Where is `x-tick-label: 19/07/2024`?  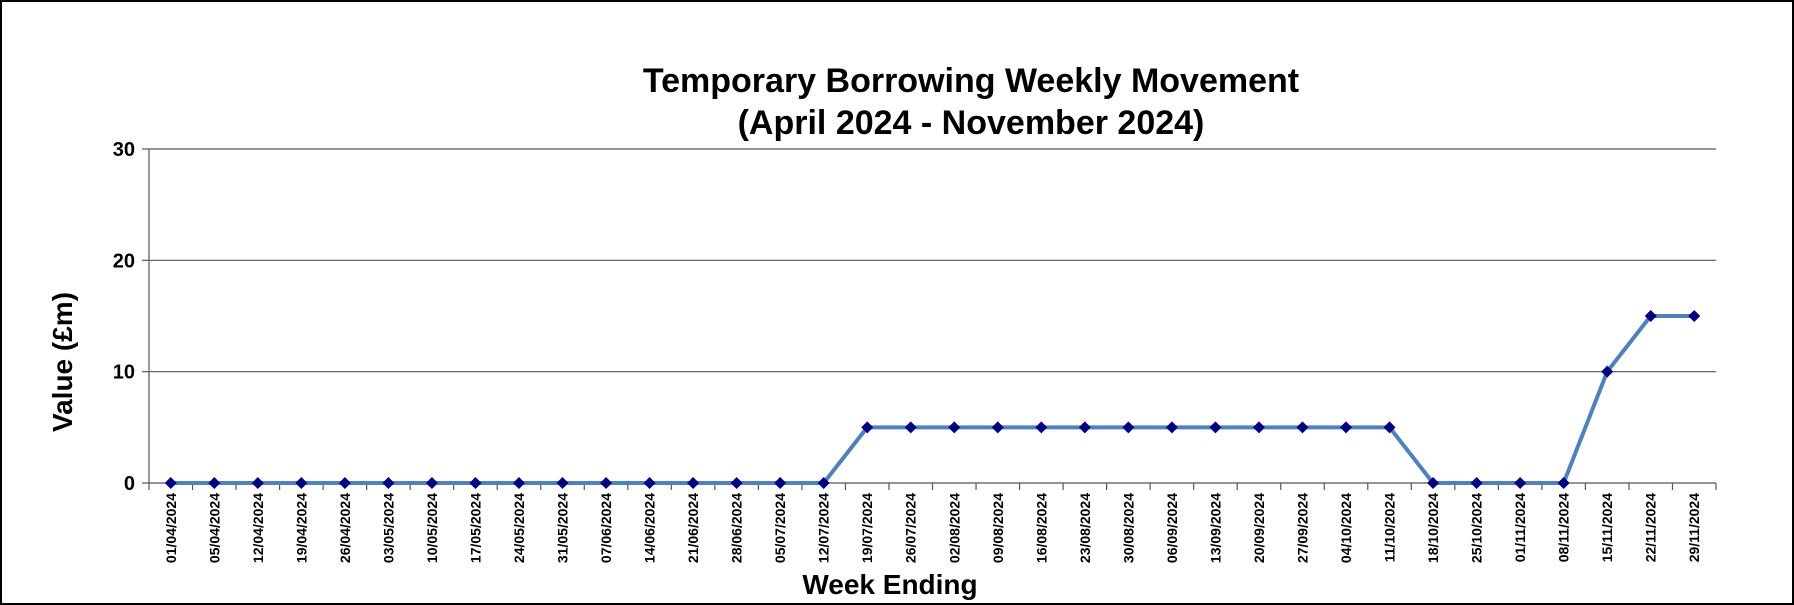 x-tick-label: 19/07/2024 is located at coordinates (867, 528).